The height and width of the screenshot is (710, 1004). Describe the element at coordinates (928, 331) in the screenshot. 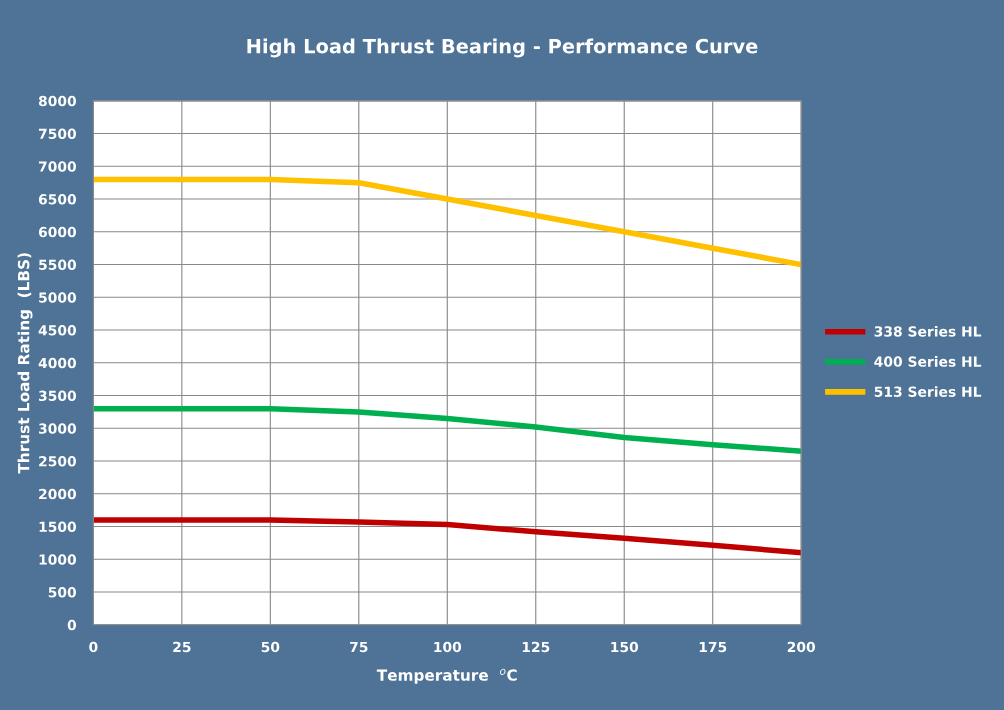

I see `legend-label: 338 Series HL` at that location.